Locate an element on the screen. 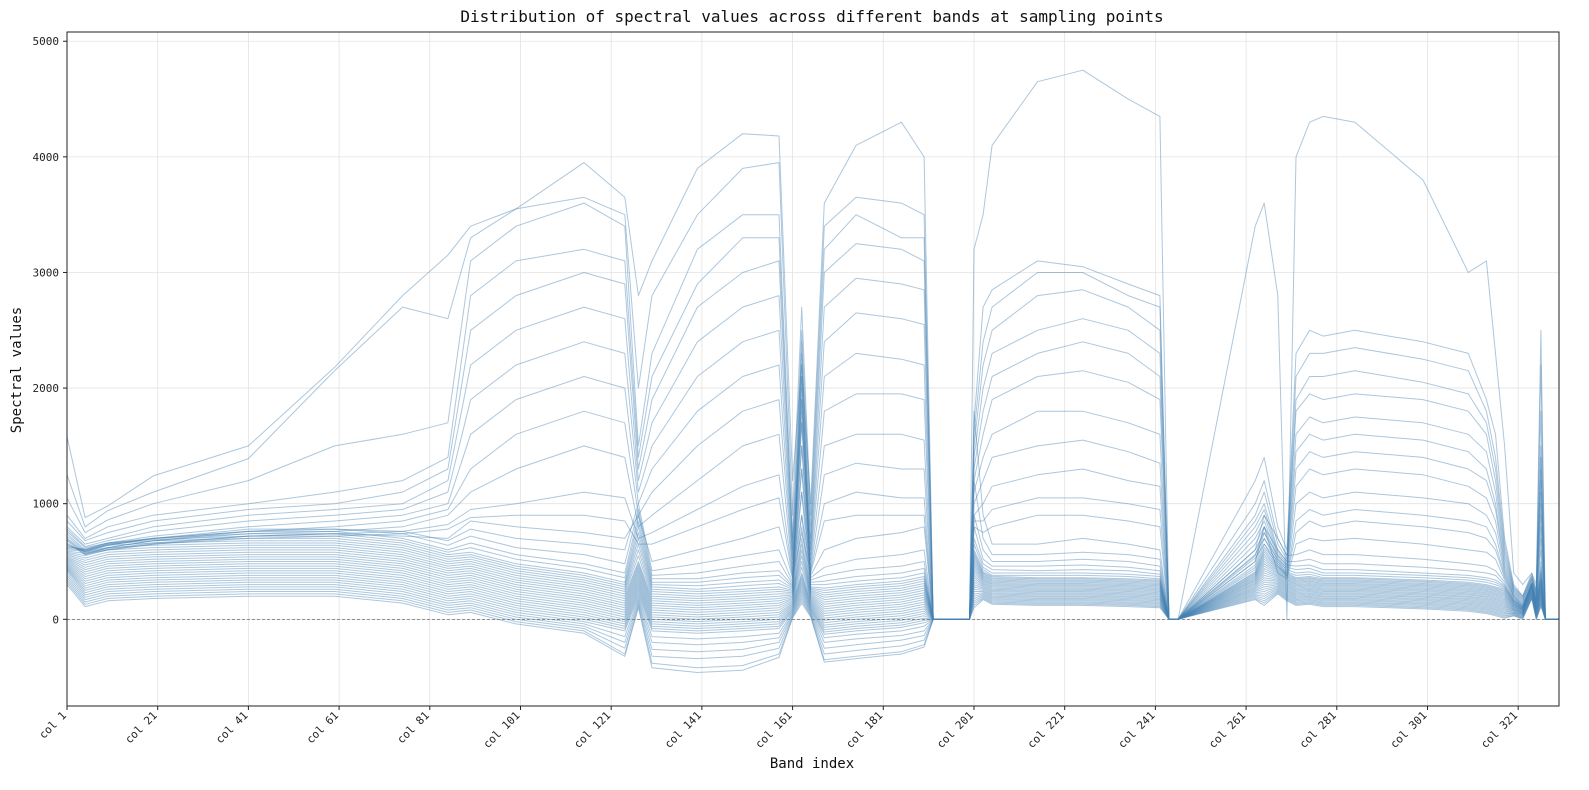 This screenshot has height=790, width=1589. x-tick-label: col 281 is located at coordinates (1318, 730).